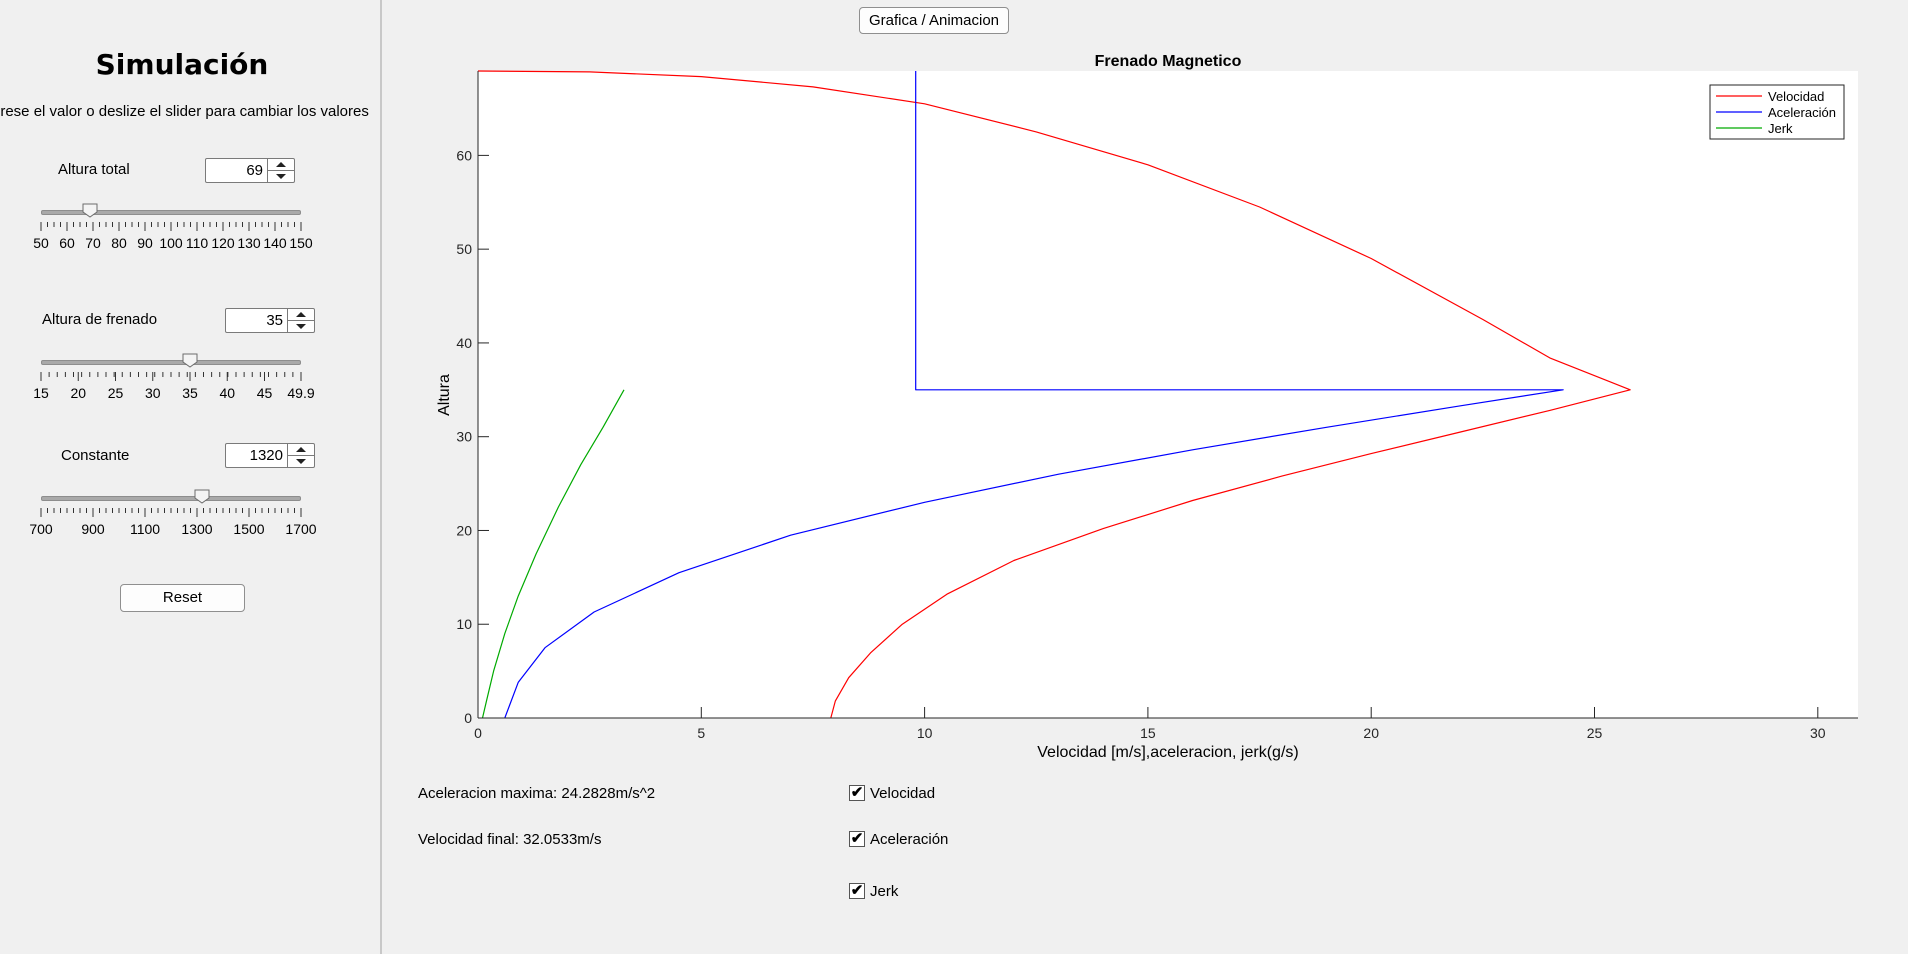 Image resolution: width=1908 pixels, height=954 pixels. Describe the element at coordinates (1595, 733) in the screenshot. I see `x-tick-label: 25` at that location.